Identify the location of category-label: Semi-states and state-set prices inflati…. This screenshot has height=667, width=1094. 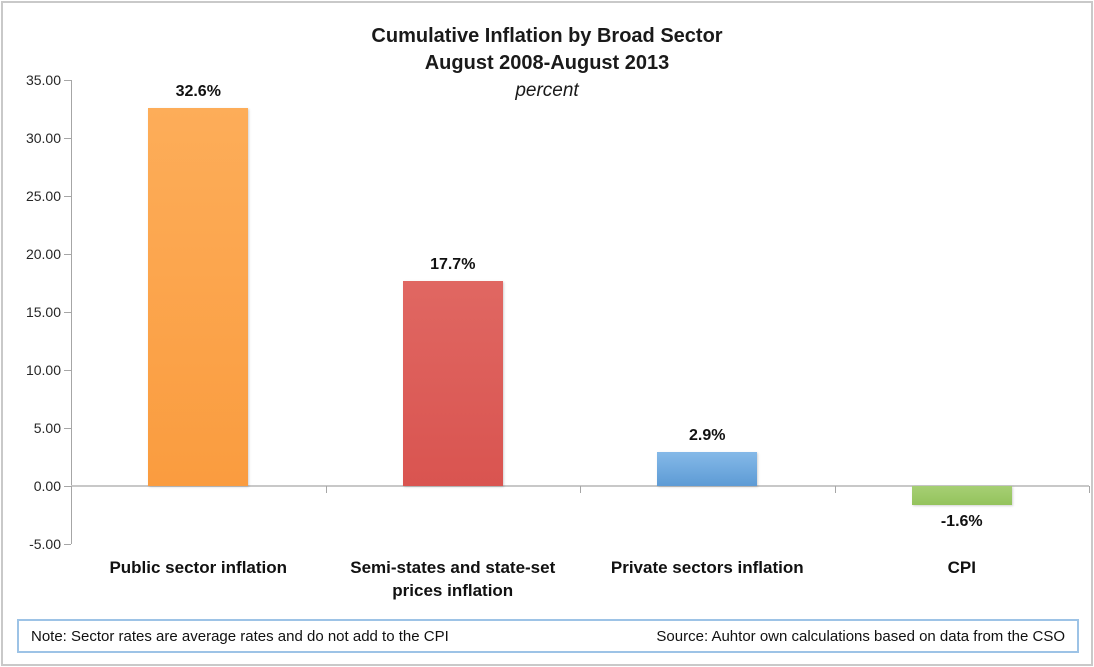
(453, 579).